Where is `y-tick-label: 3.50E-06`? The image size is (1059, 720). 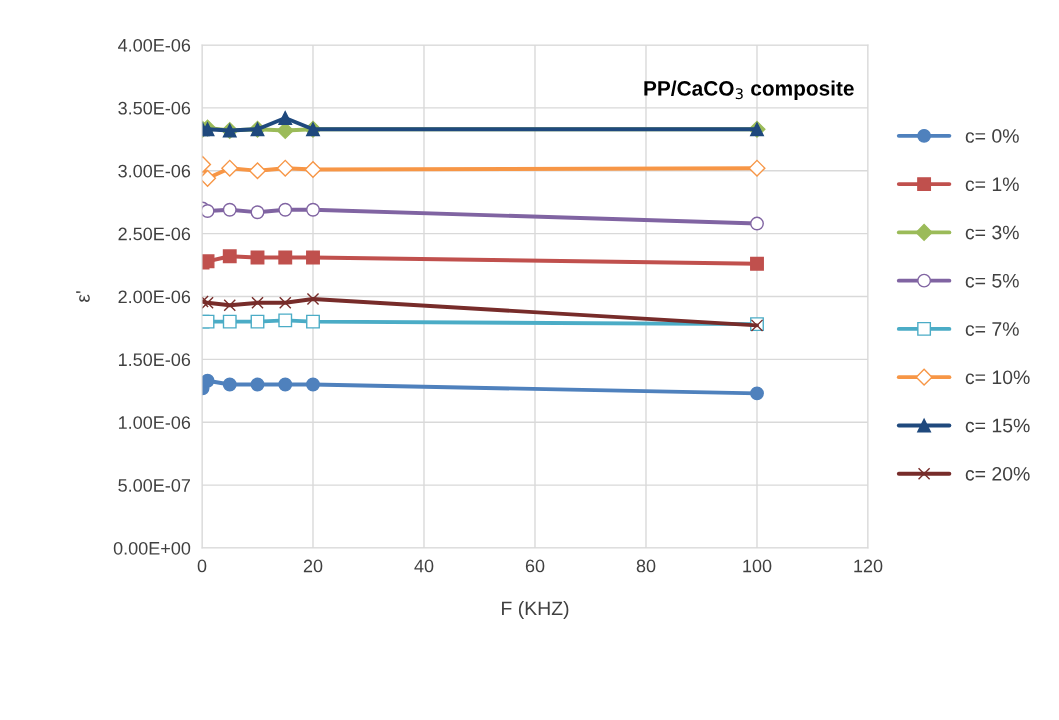
y-tick-label: 3.50E-06 is located at coordinates (154, 108).